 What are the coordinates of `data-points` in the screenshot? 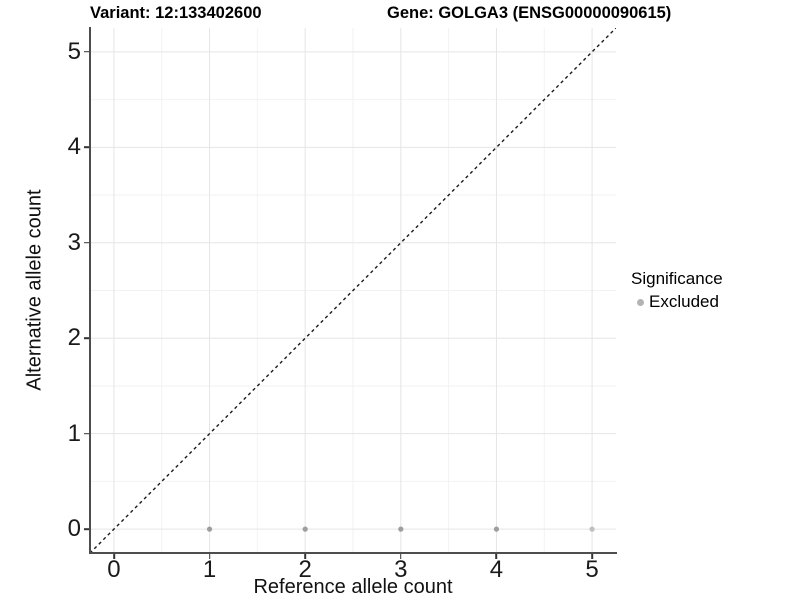 It's located at (400, 529).